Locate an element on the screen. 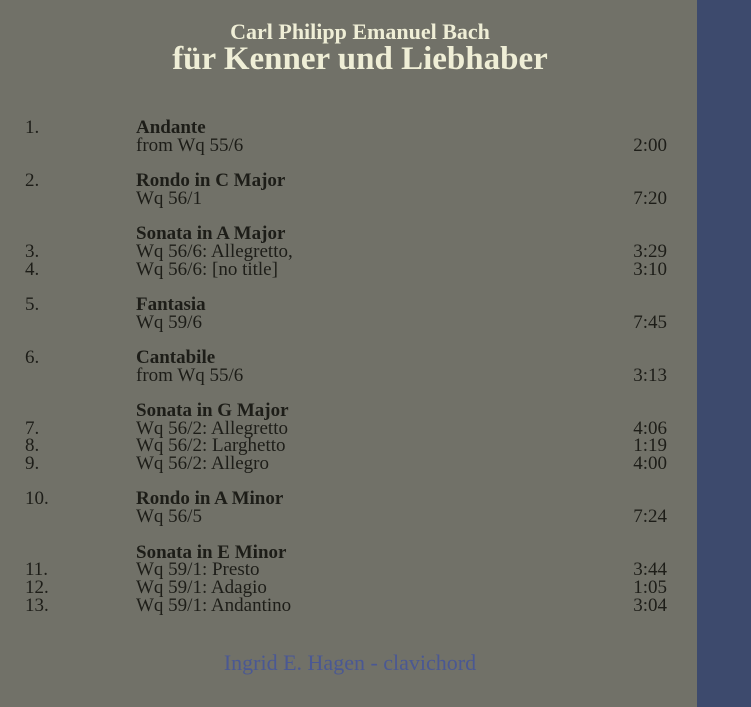 Image resolution: width=751 pixels, height=707 pixels. track-row: 12. Wq 59/1: Adagio 1:05 is located at coordinates (346, 587).